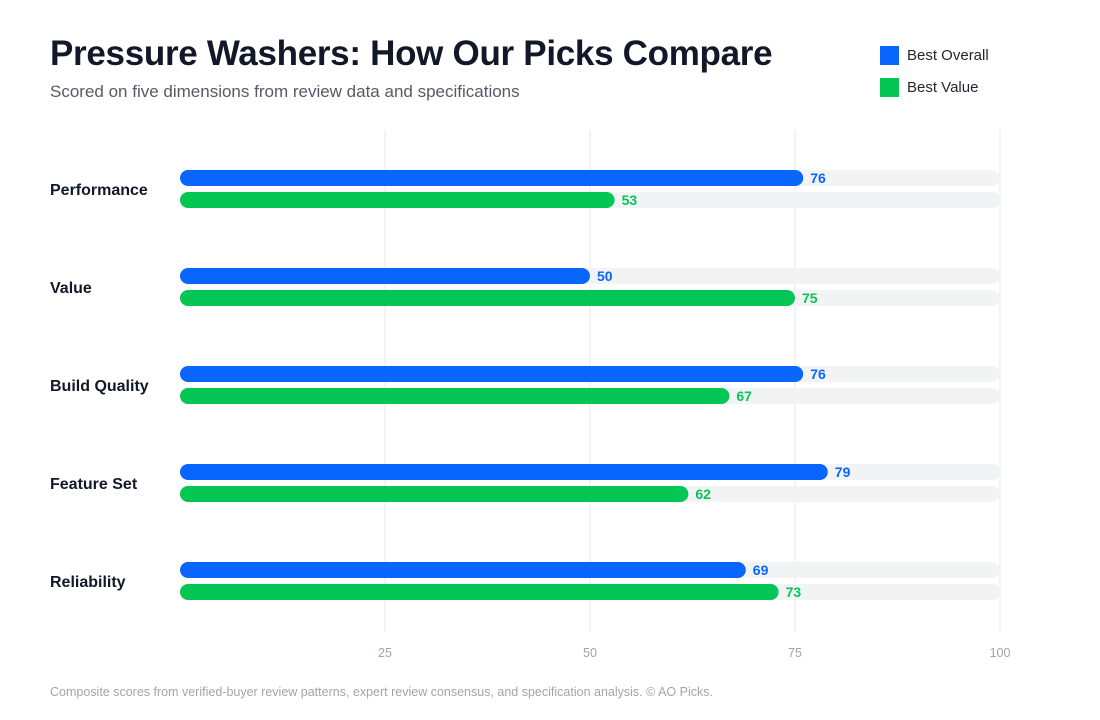 This screenshot has width=1100, height=720. Describe the element at coordinates (948, 55) in the screenshot. I see `legend-label-best-overall: Best Overall` at that location.